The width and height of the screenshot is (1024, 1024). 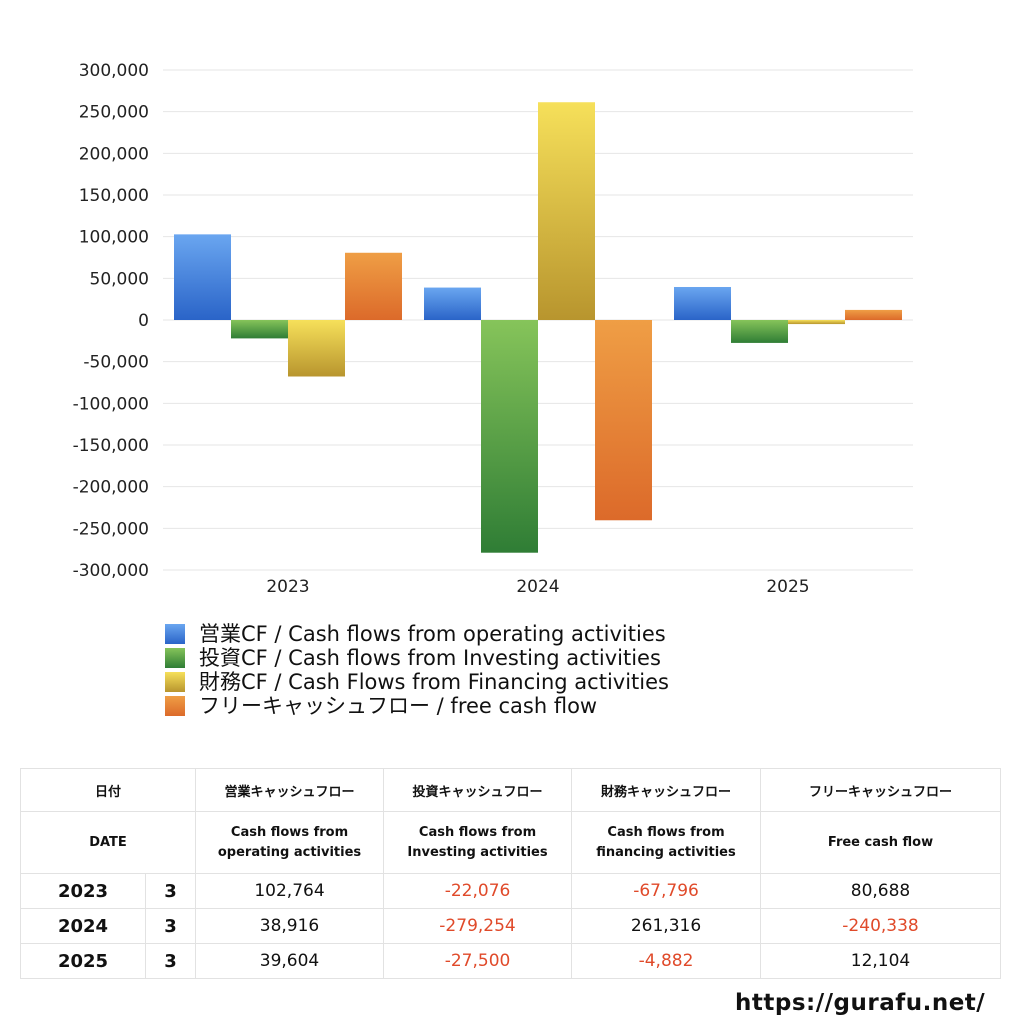 What do you see at coordinates (881, 842) in the screenshot?
I see `header-free-en: Free cash flow` at bounding box center [881, 842].